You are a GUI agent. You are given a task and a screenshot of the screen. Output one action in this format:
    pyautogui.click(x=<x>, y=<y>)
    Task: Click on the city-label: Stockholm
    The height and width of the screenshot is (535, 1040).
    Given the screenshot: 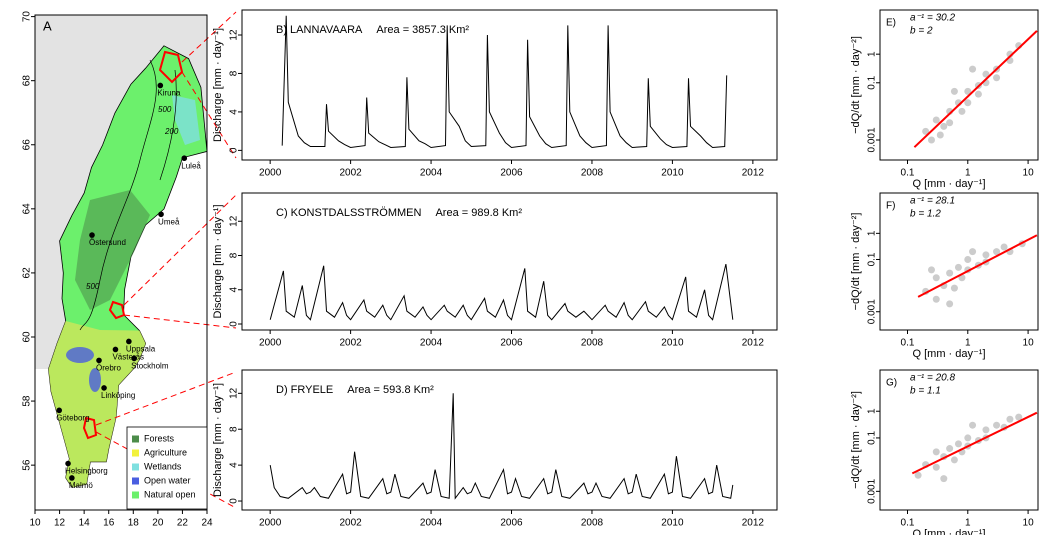 What is the action you would take?
    pyautogui.click(x=150, y=366)
    